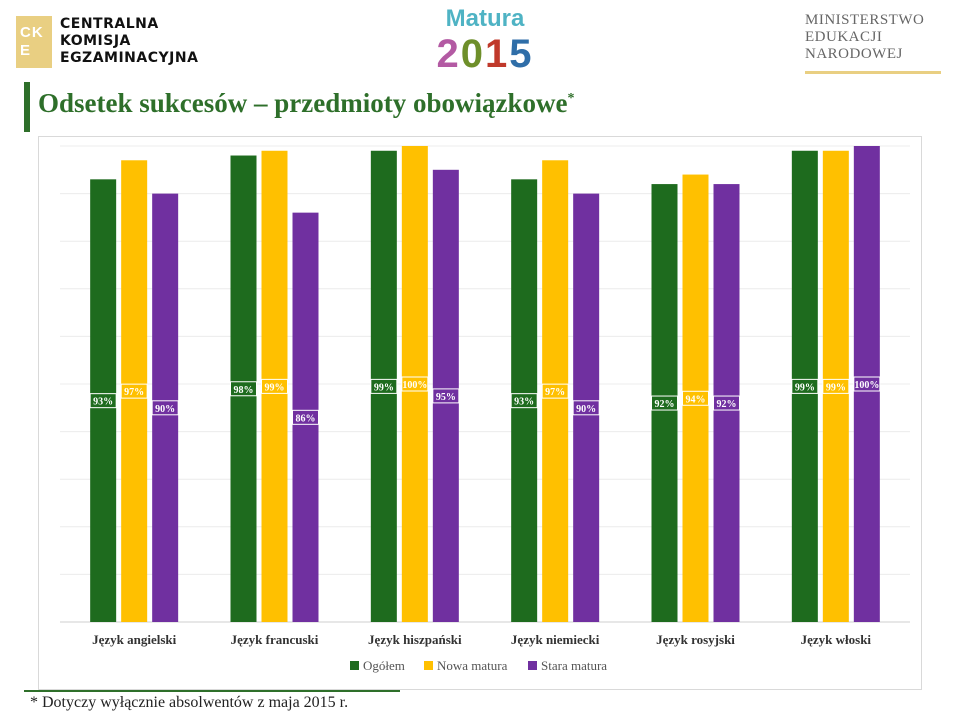  I want to click on cke-logo-mark: CK E, so click(32, 41).